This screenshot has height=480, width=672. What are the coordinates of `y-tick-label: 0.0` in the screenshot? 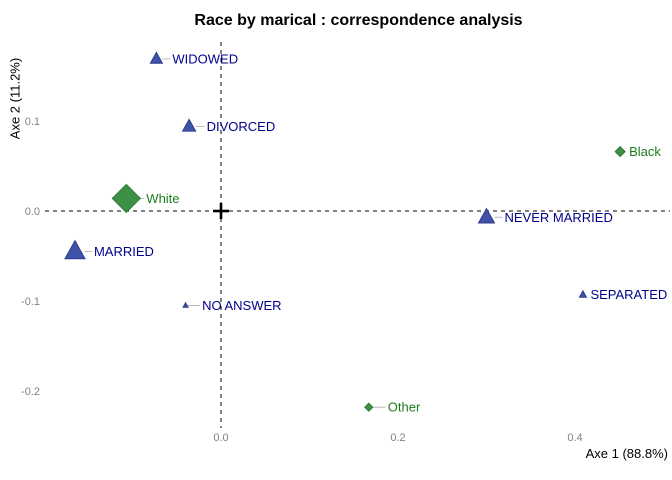 It's located at (32, 212).